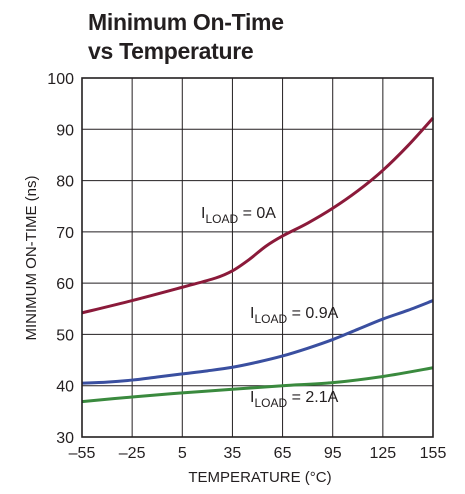 The height and width of the screenshot is (494, 465). Describe the element at coordinates (258, 453) in the screenshot. I see `x-tick-labels: –55 –25 5 35 65 95 125 155` at that location.